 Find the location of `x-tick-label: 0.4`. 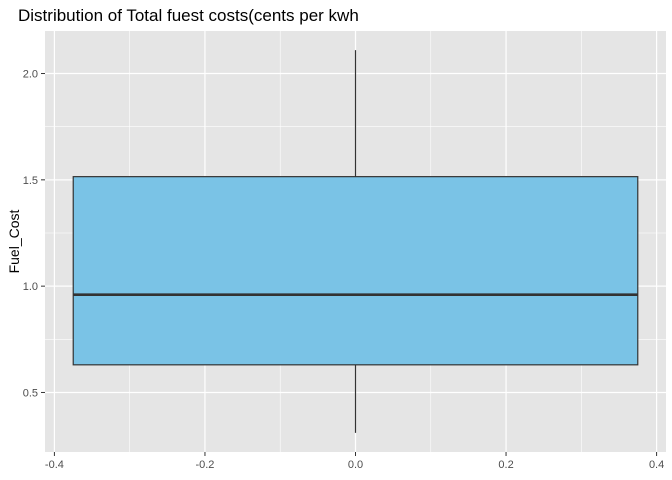

x-tick-label: 0.4 is located at coordinates (656, 465).